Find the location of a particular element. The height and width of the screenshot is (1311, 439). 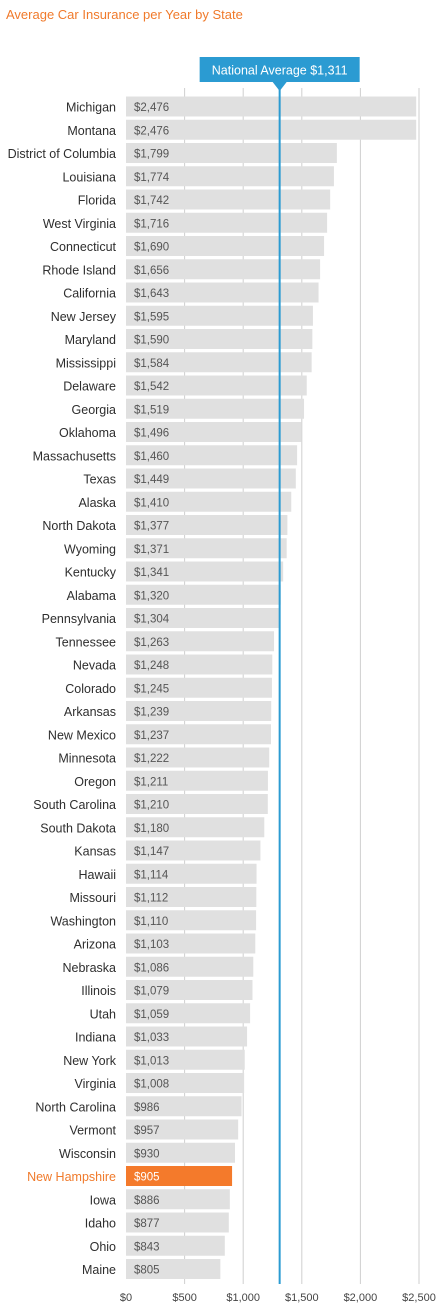

category-label: Montana is located at coordinates (91, 131).